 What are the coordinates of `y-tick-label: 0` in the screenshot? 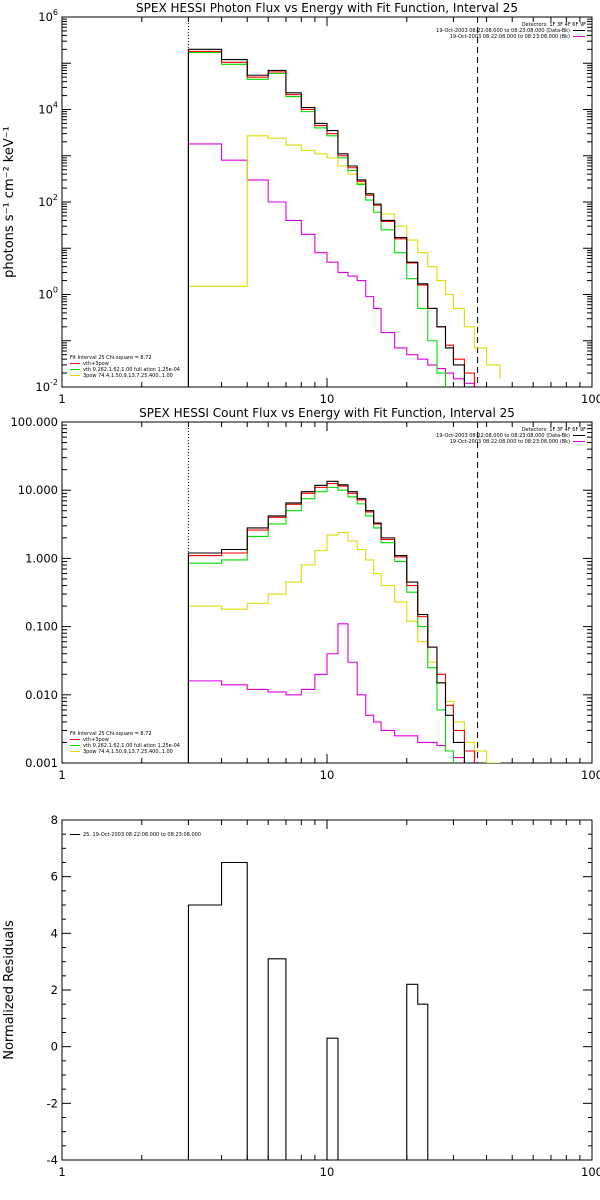 It's located at (54, 1047).